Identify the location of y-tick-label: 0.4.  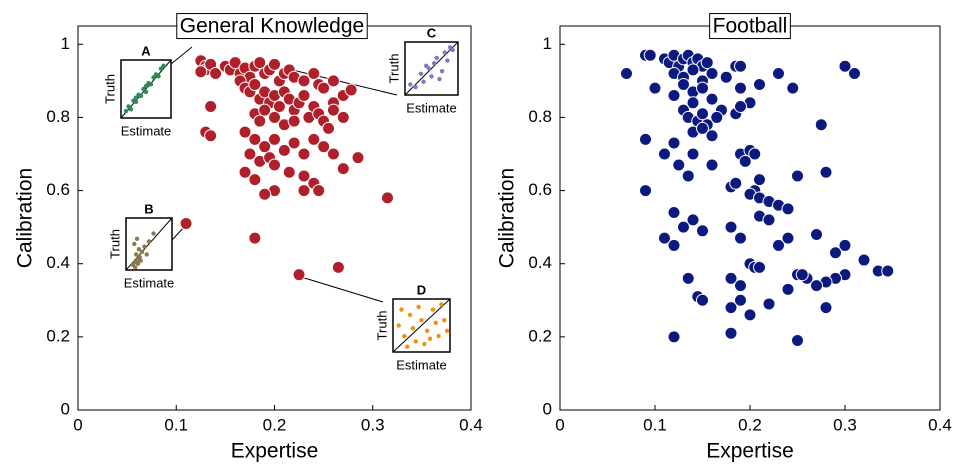
(58, 262).